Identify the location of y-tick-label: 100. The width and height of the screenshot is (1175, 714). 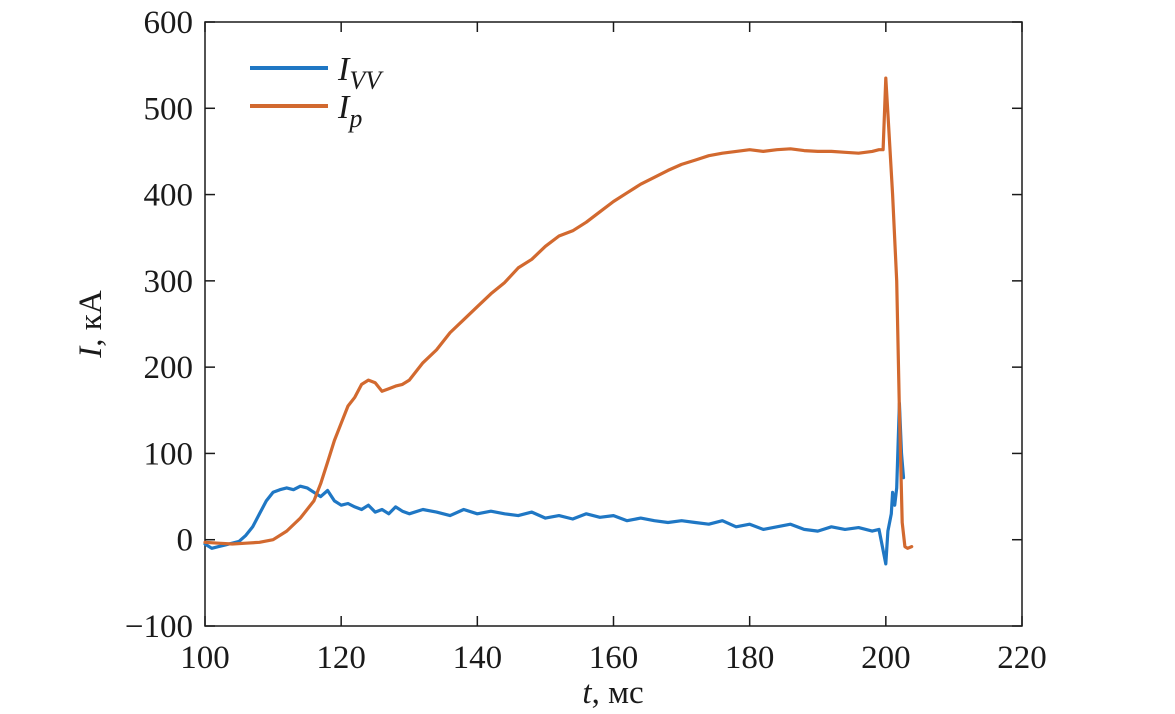
(169, 454).